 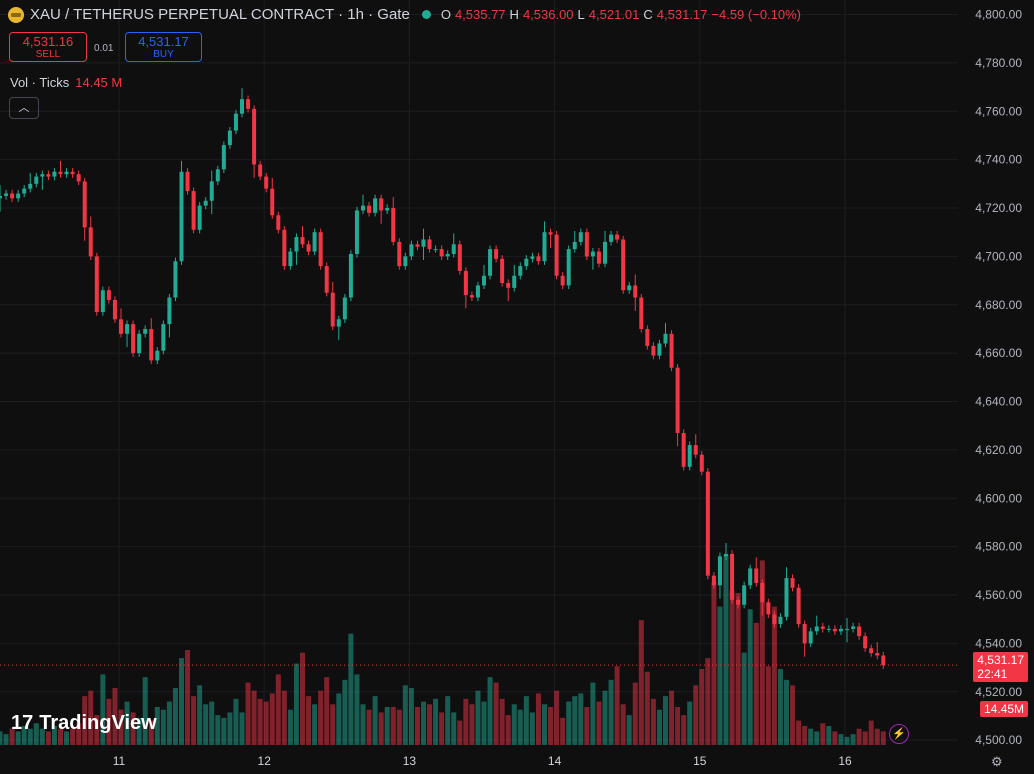 I want to click on buy-label: BUY, so click(x=163, y=54).